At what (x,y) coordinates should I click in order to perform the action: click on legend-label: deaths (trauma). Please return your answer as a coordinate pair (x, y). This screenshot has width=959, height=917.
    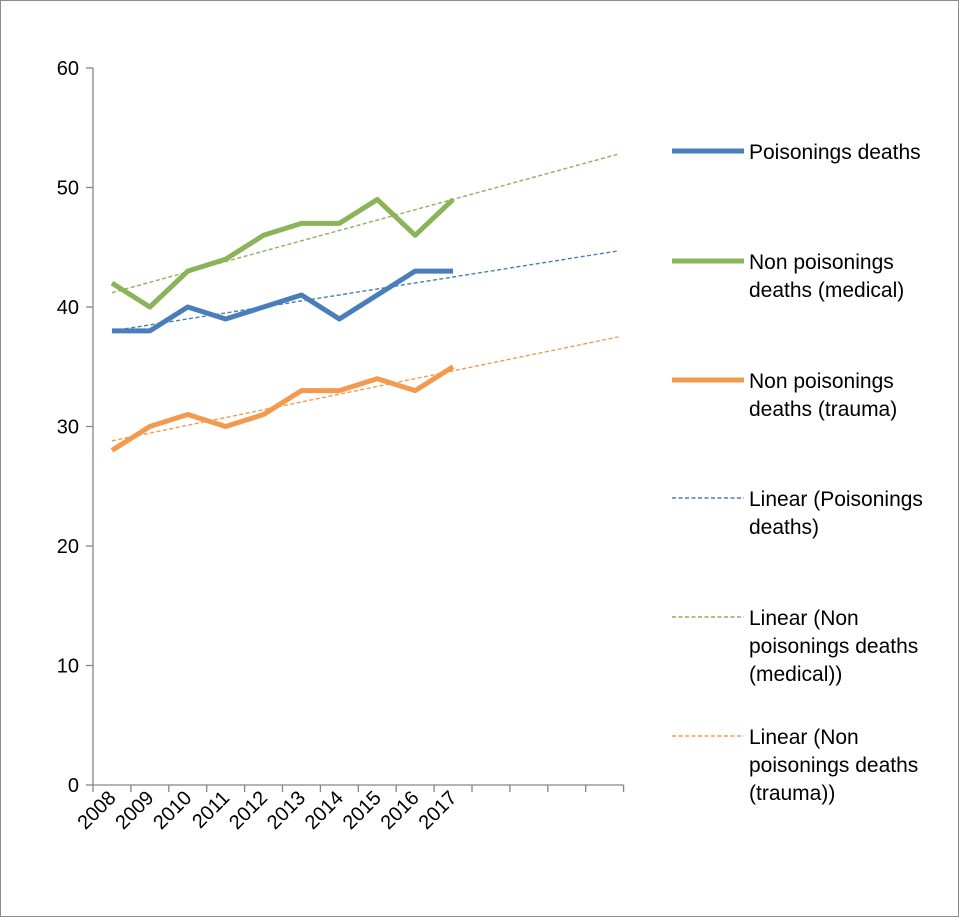
    Looking at the image, I should click on (823, 409).